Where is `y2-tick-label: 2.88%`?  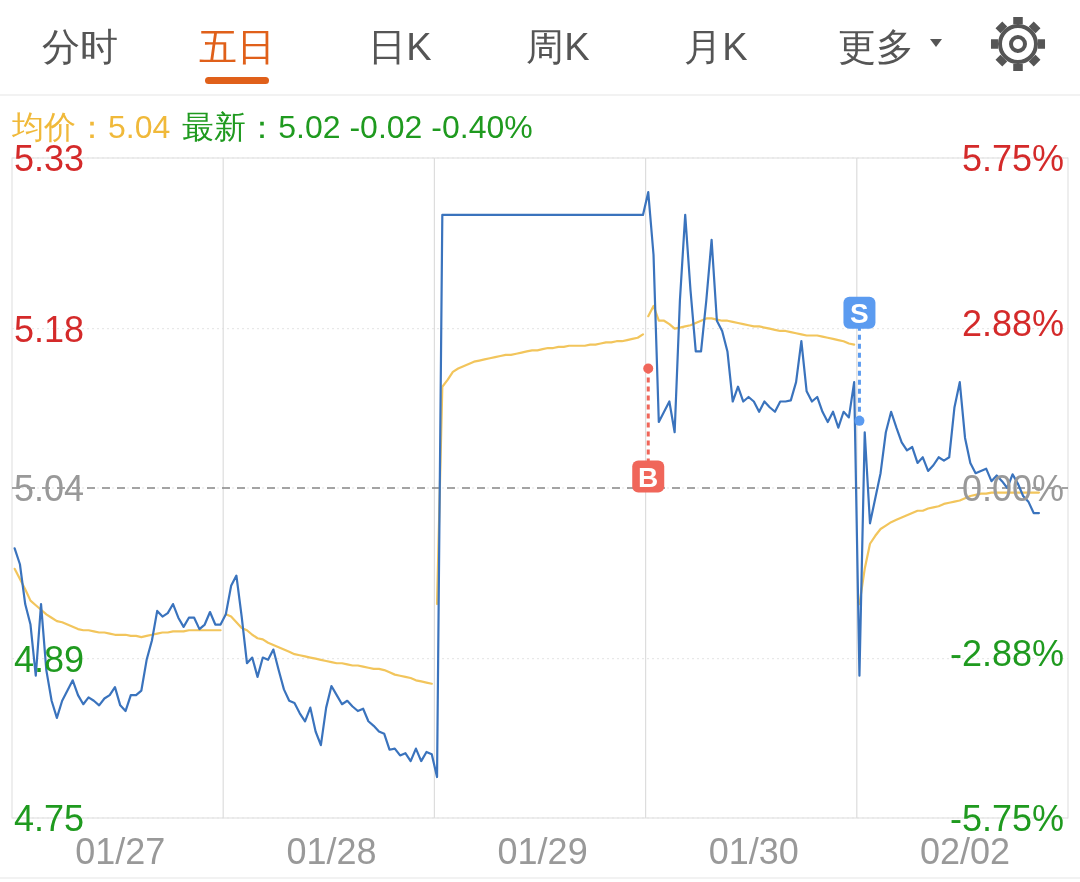 y2-tick-label: 2.88% is located at coordinates (1012, 323).